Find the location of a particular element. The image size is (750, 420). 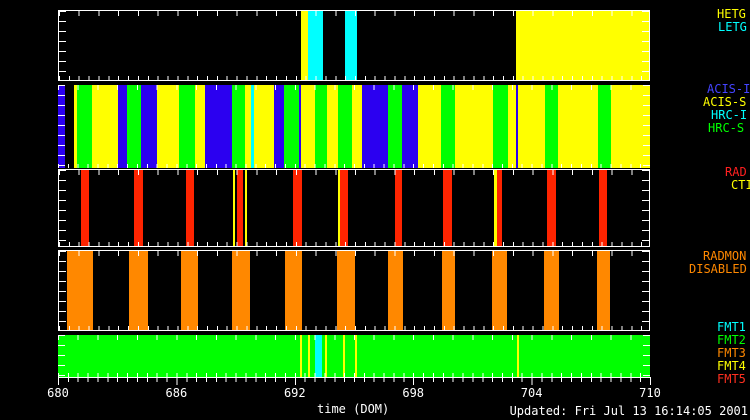

tick-top is located at coordinates (354, 172).